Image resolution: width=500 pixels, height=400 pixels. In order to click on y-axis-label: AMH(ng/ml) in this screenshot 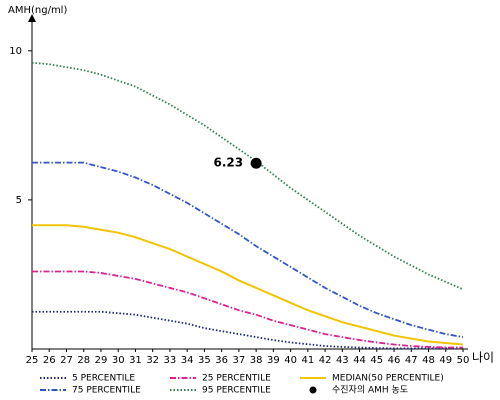, I will do `click(37, 10)`.